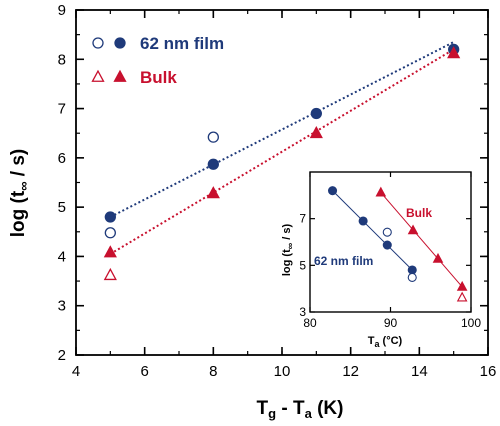  What do you see at coordinates (62, 10) in the screenshot?
I see `y-tick-label: 9` at bounding box center [62, 10].